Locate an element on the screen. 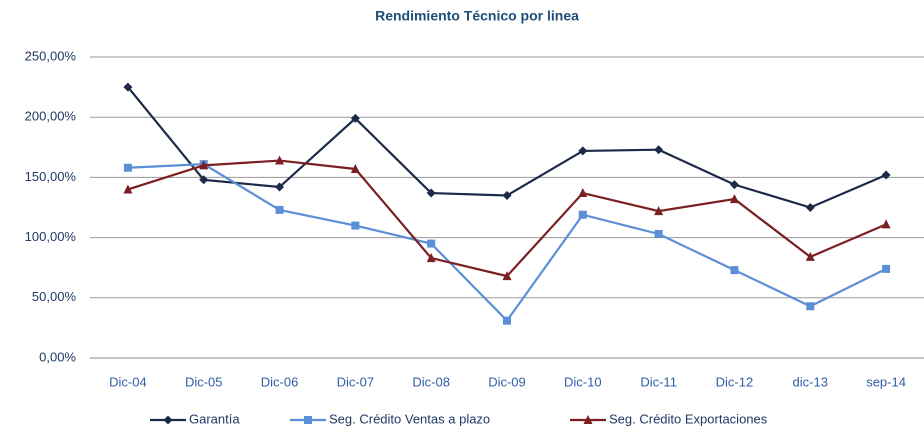 This screenshot has width=924, height=429. y-tick-label: 0,00% is located at coordinates (57, 356).